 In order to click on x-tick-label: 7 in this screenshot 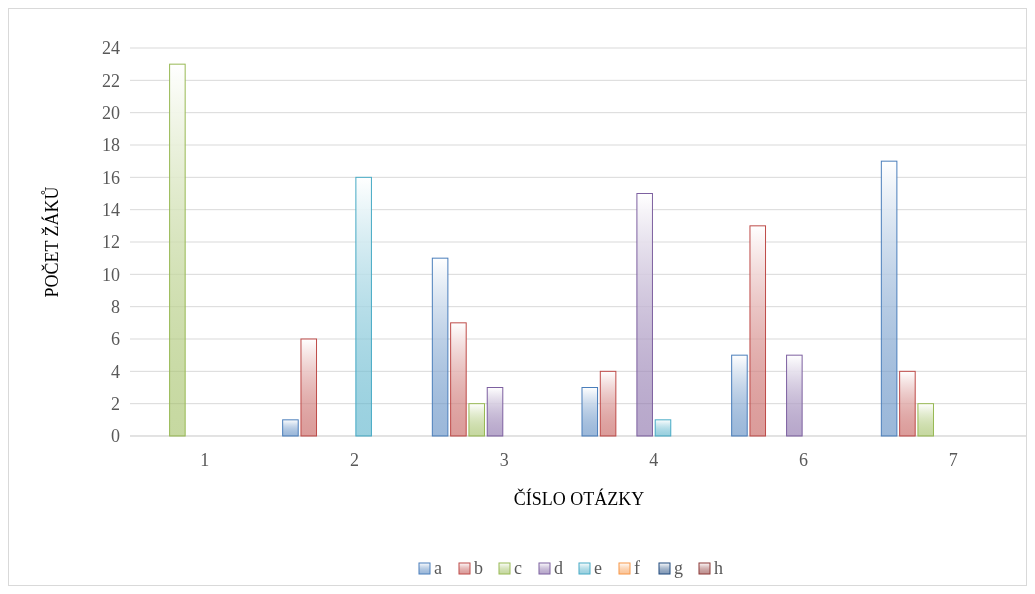, I will do `click(953, 460)`.